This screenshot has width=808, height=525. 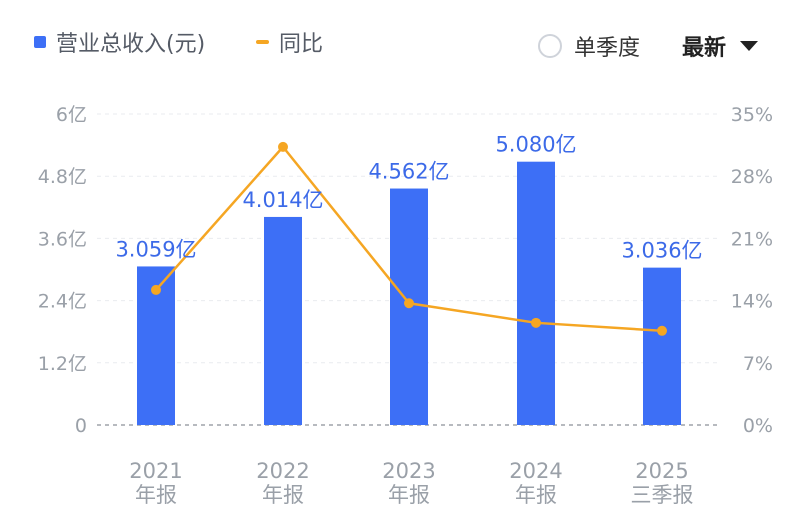 I want to click on legend-yoy: 同比, so click(x=289, y=42).